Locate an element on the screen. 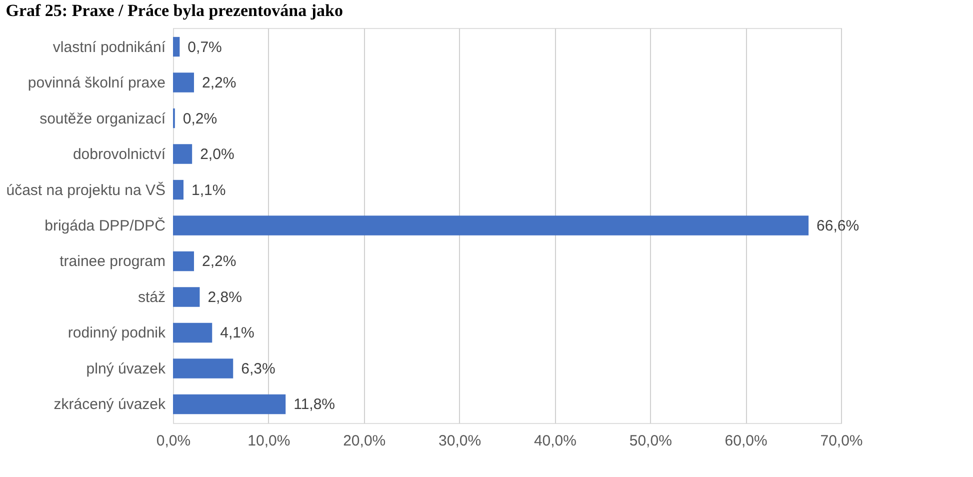  data-label: 66,6% is located at coordinates (838, 226).